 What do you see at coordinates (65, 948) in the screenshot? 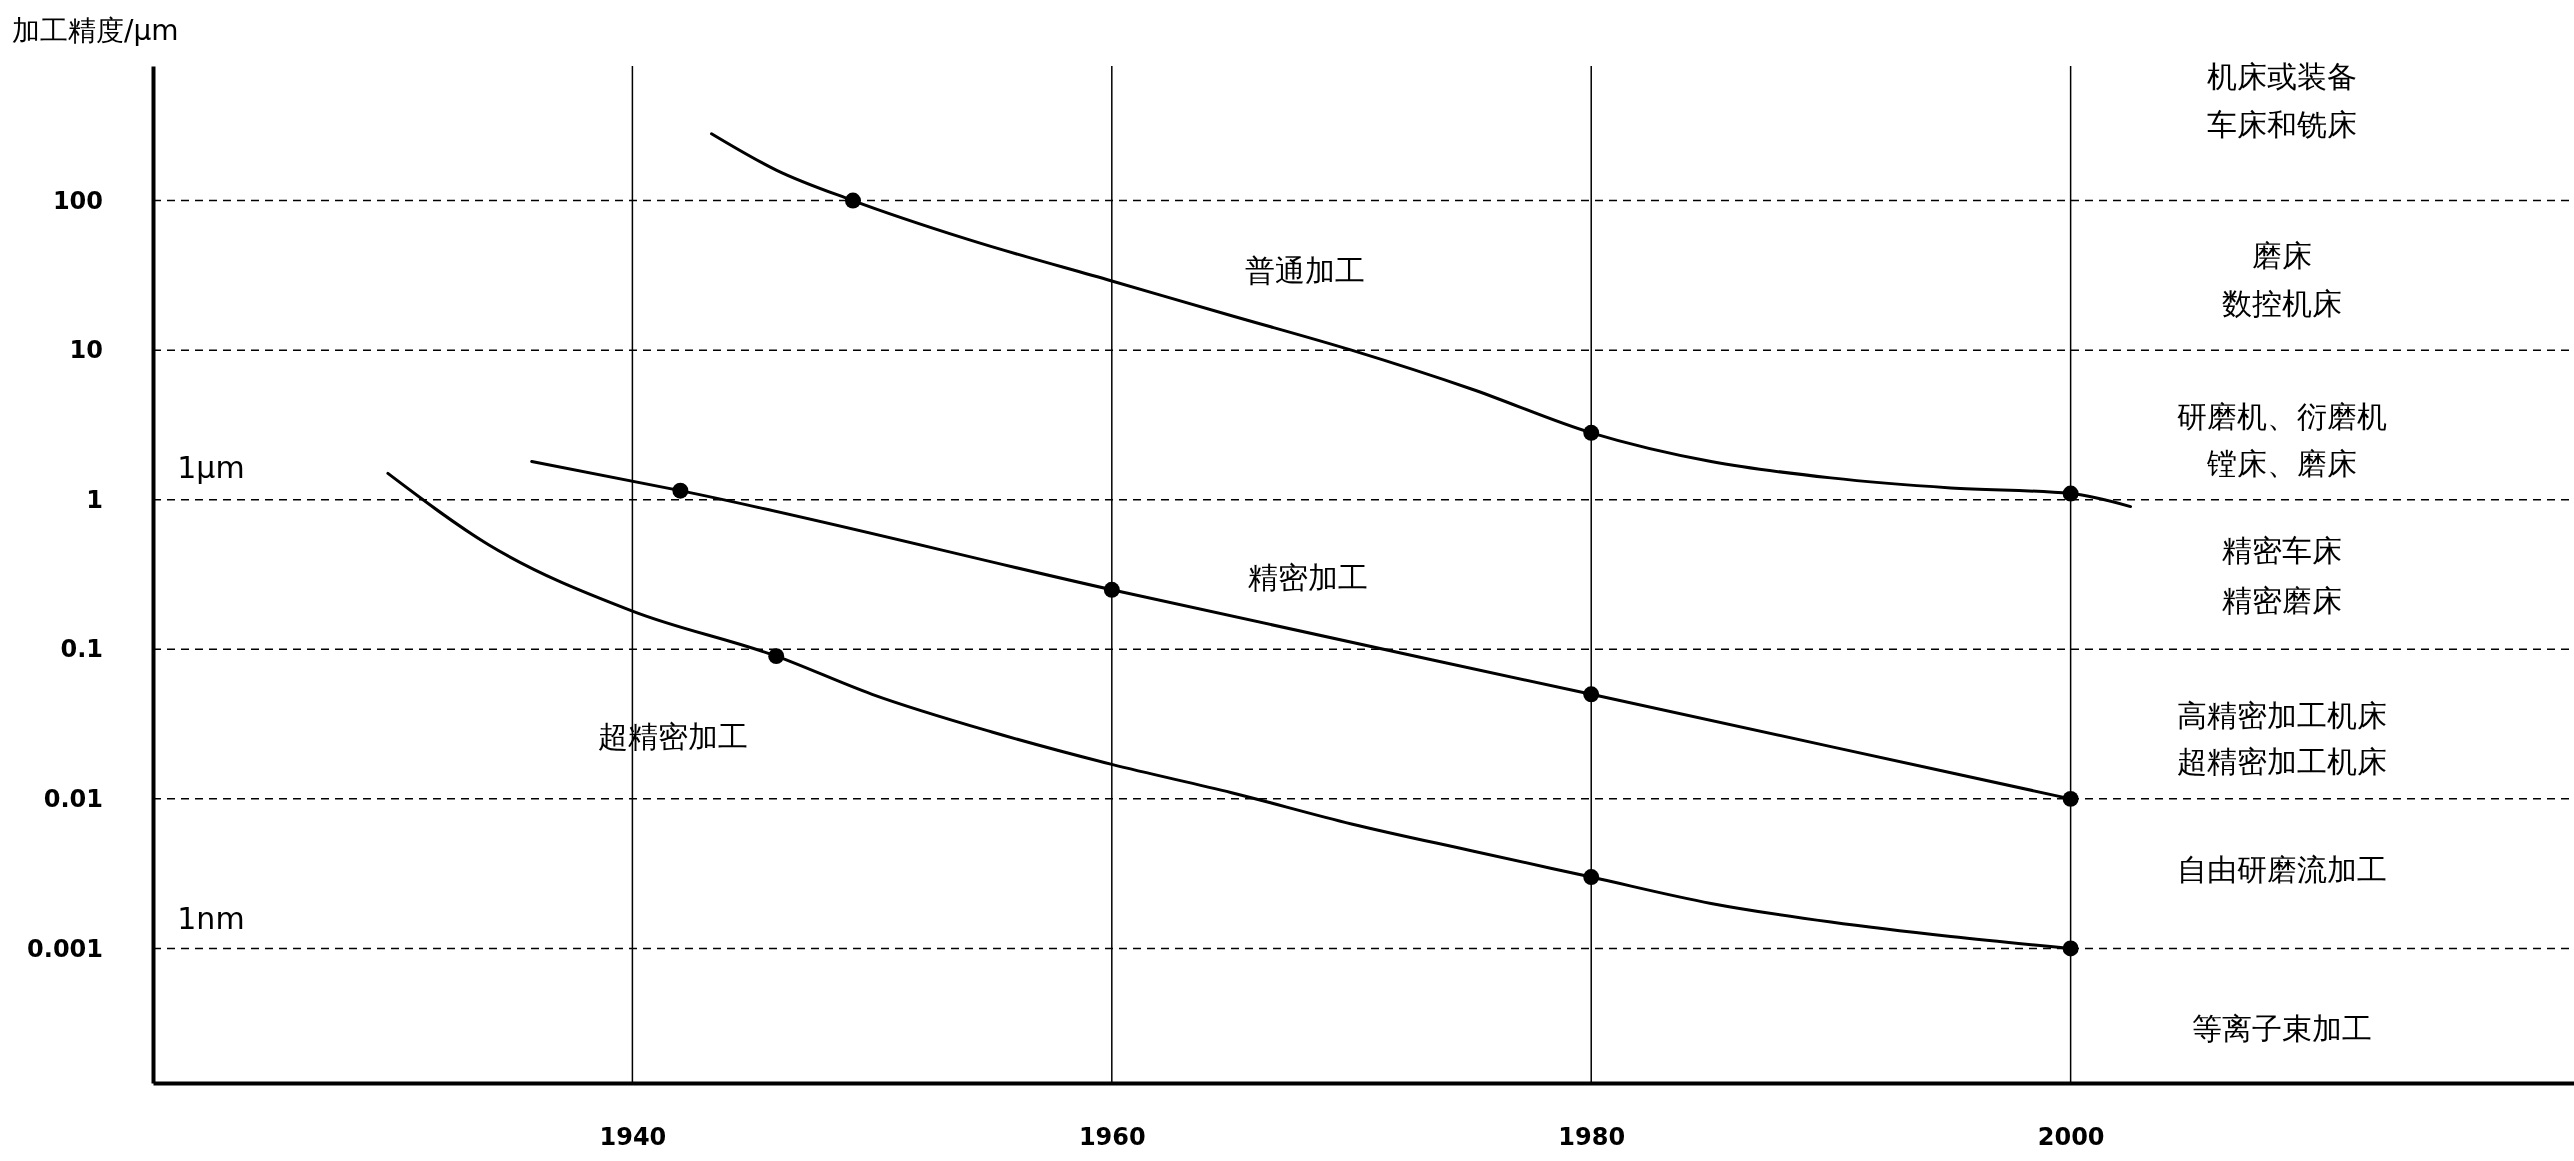
I see `y-tick-label: 0.001` at bounding box center [65, 948].